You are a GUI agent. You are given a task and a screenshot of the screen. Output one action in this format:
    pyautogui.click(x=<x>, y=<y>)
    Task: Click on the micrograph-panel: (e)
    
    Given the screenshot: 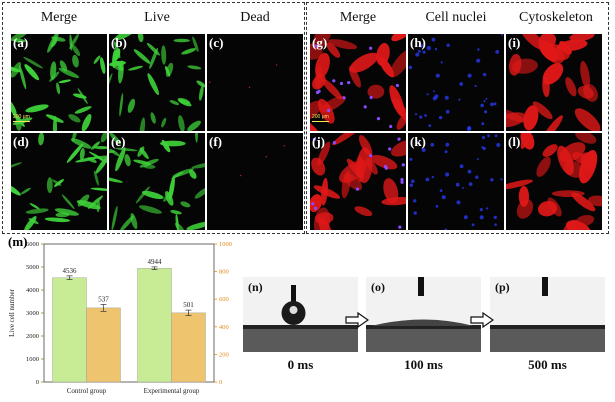 What is the action you would take?
    pyautogui.click(x=157, y=181)
    